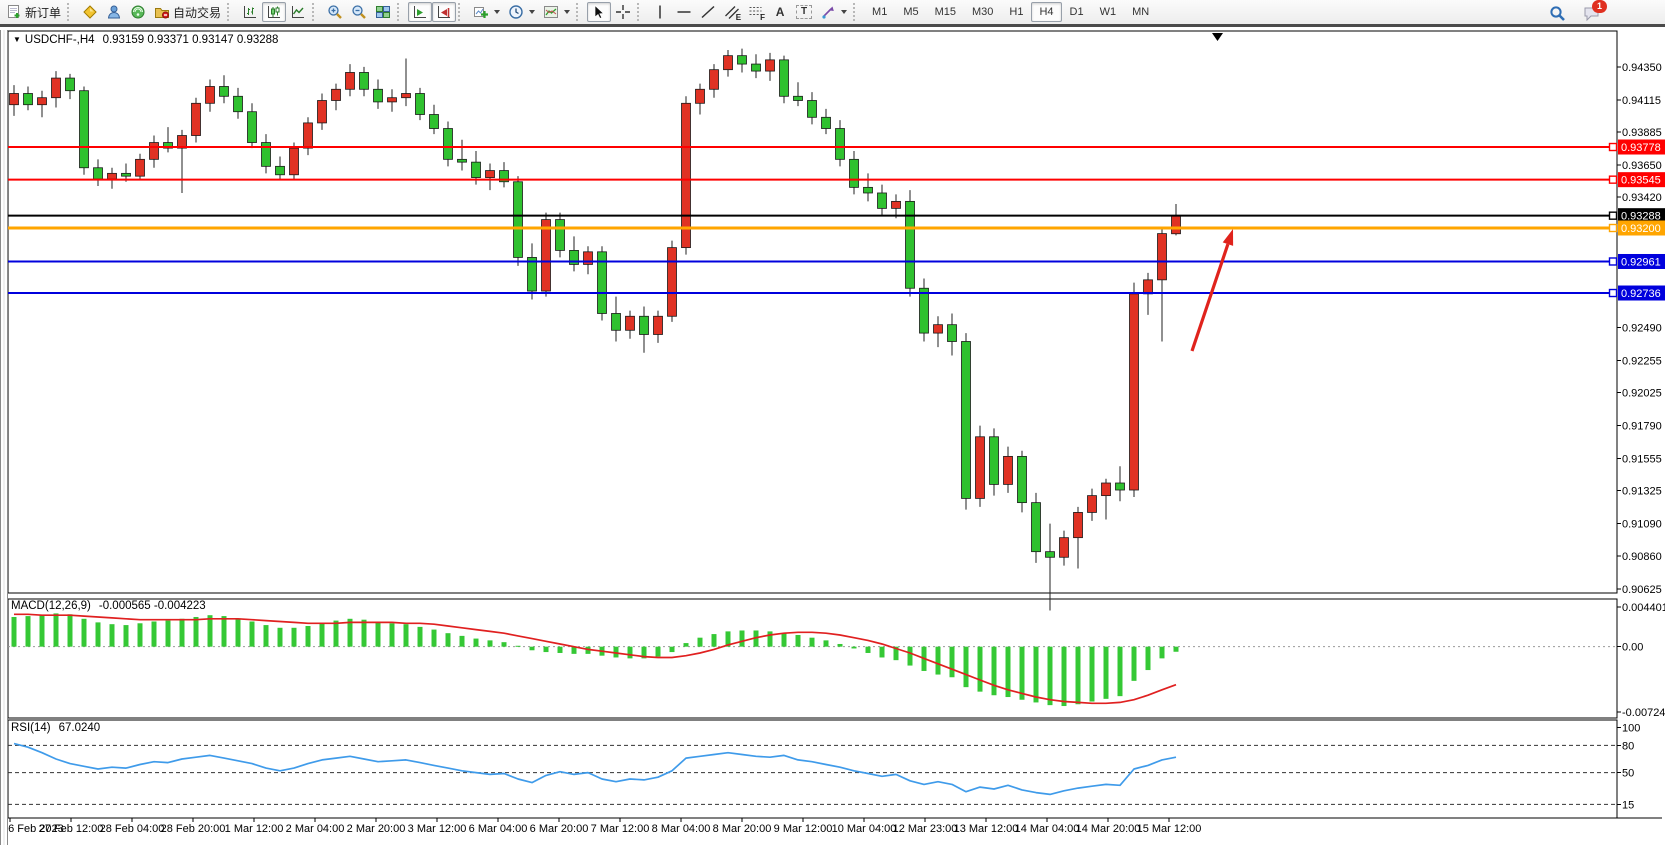 The width and height of the screenshot is (1665, 845). What do you see at coordinates (1076, 12) in the screenshot?
I see `timeframe-button-D1: D1` at bounding box center [1076, 12].